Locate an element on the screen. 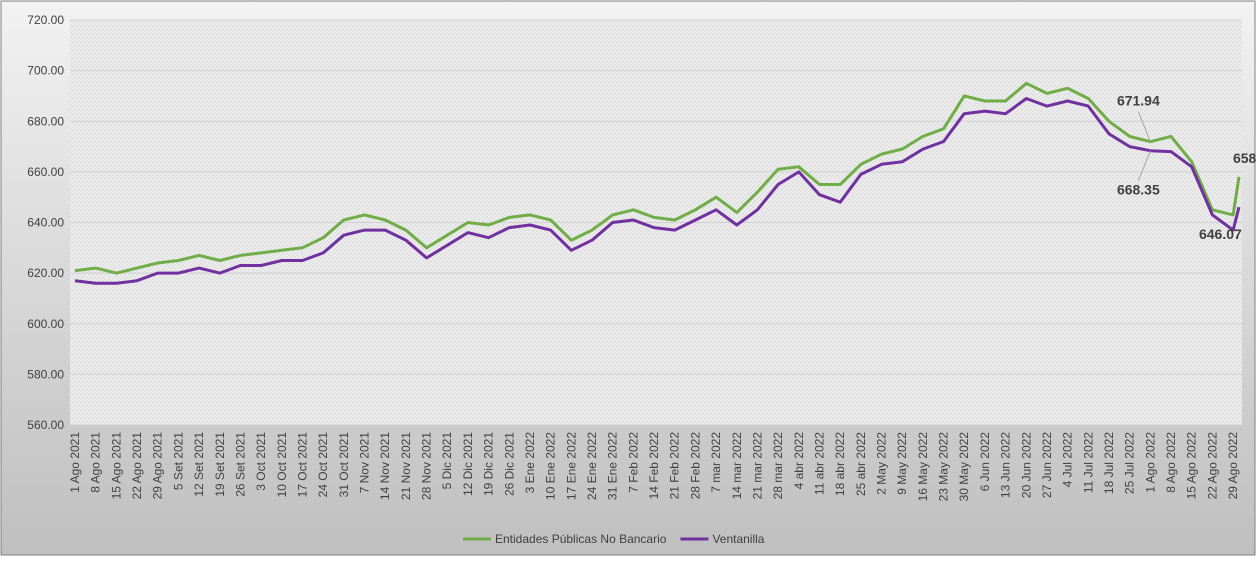 This screenshot has height=561, width=1256. x-tick-label: 5 Dic 2021 is located at coordinates (447, 461).